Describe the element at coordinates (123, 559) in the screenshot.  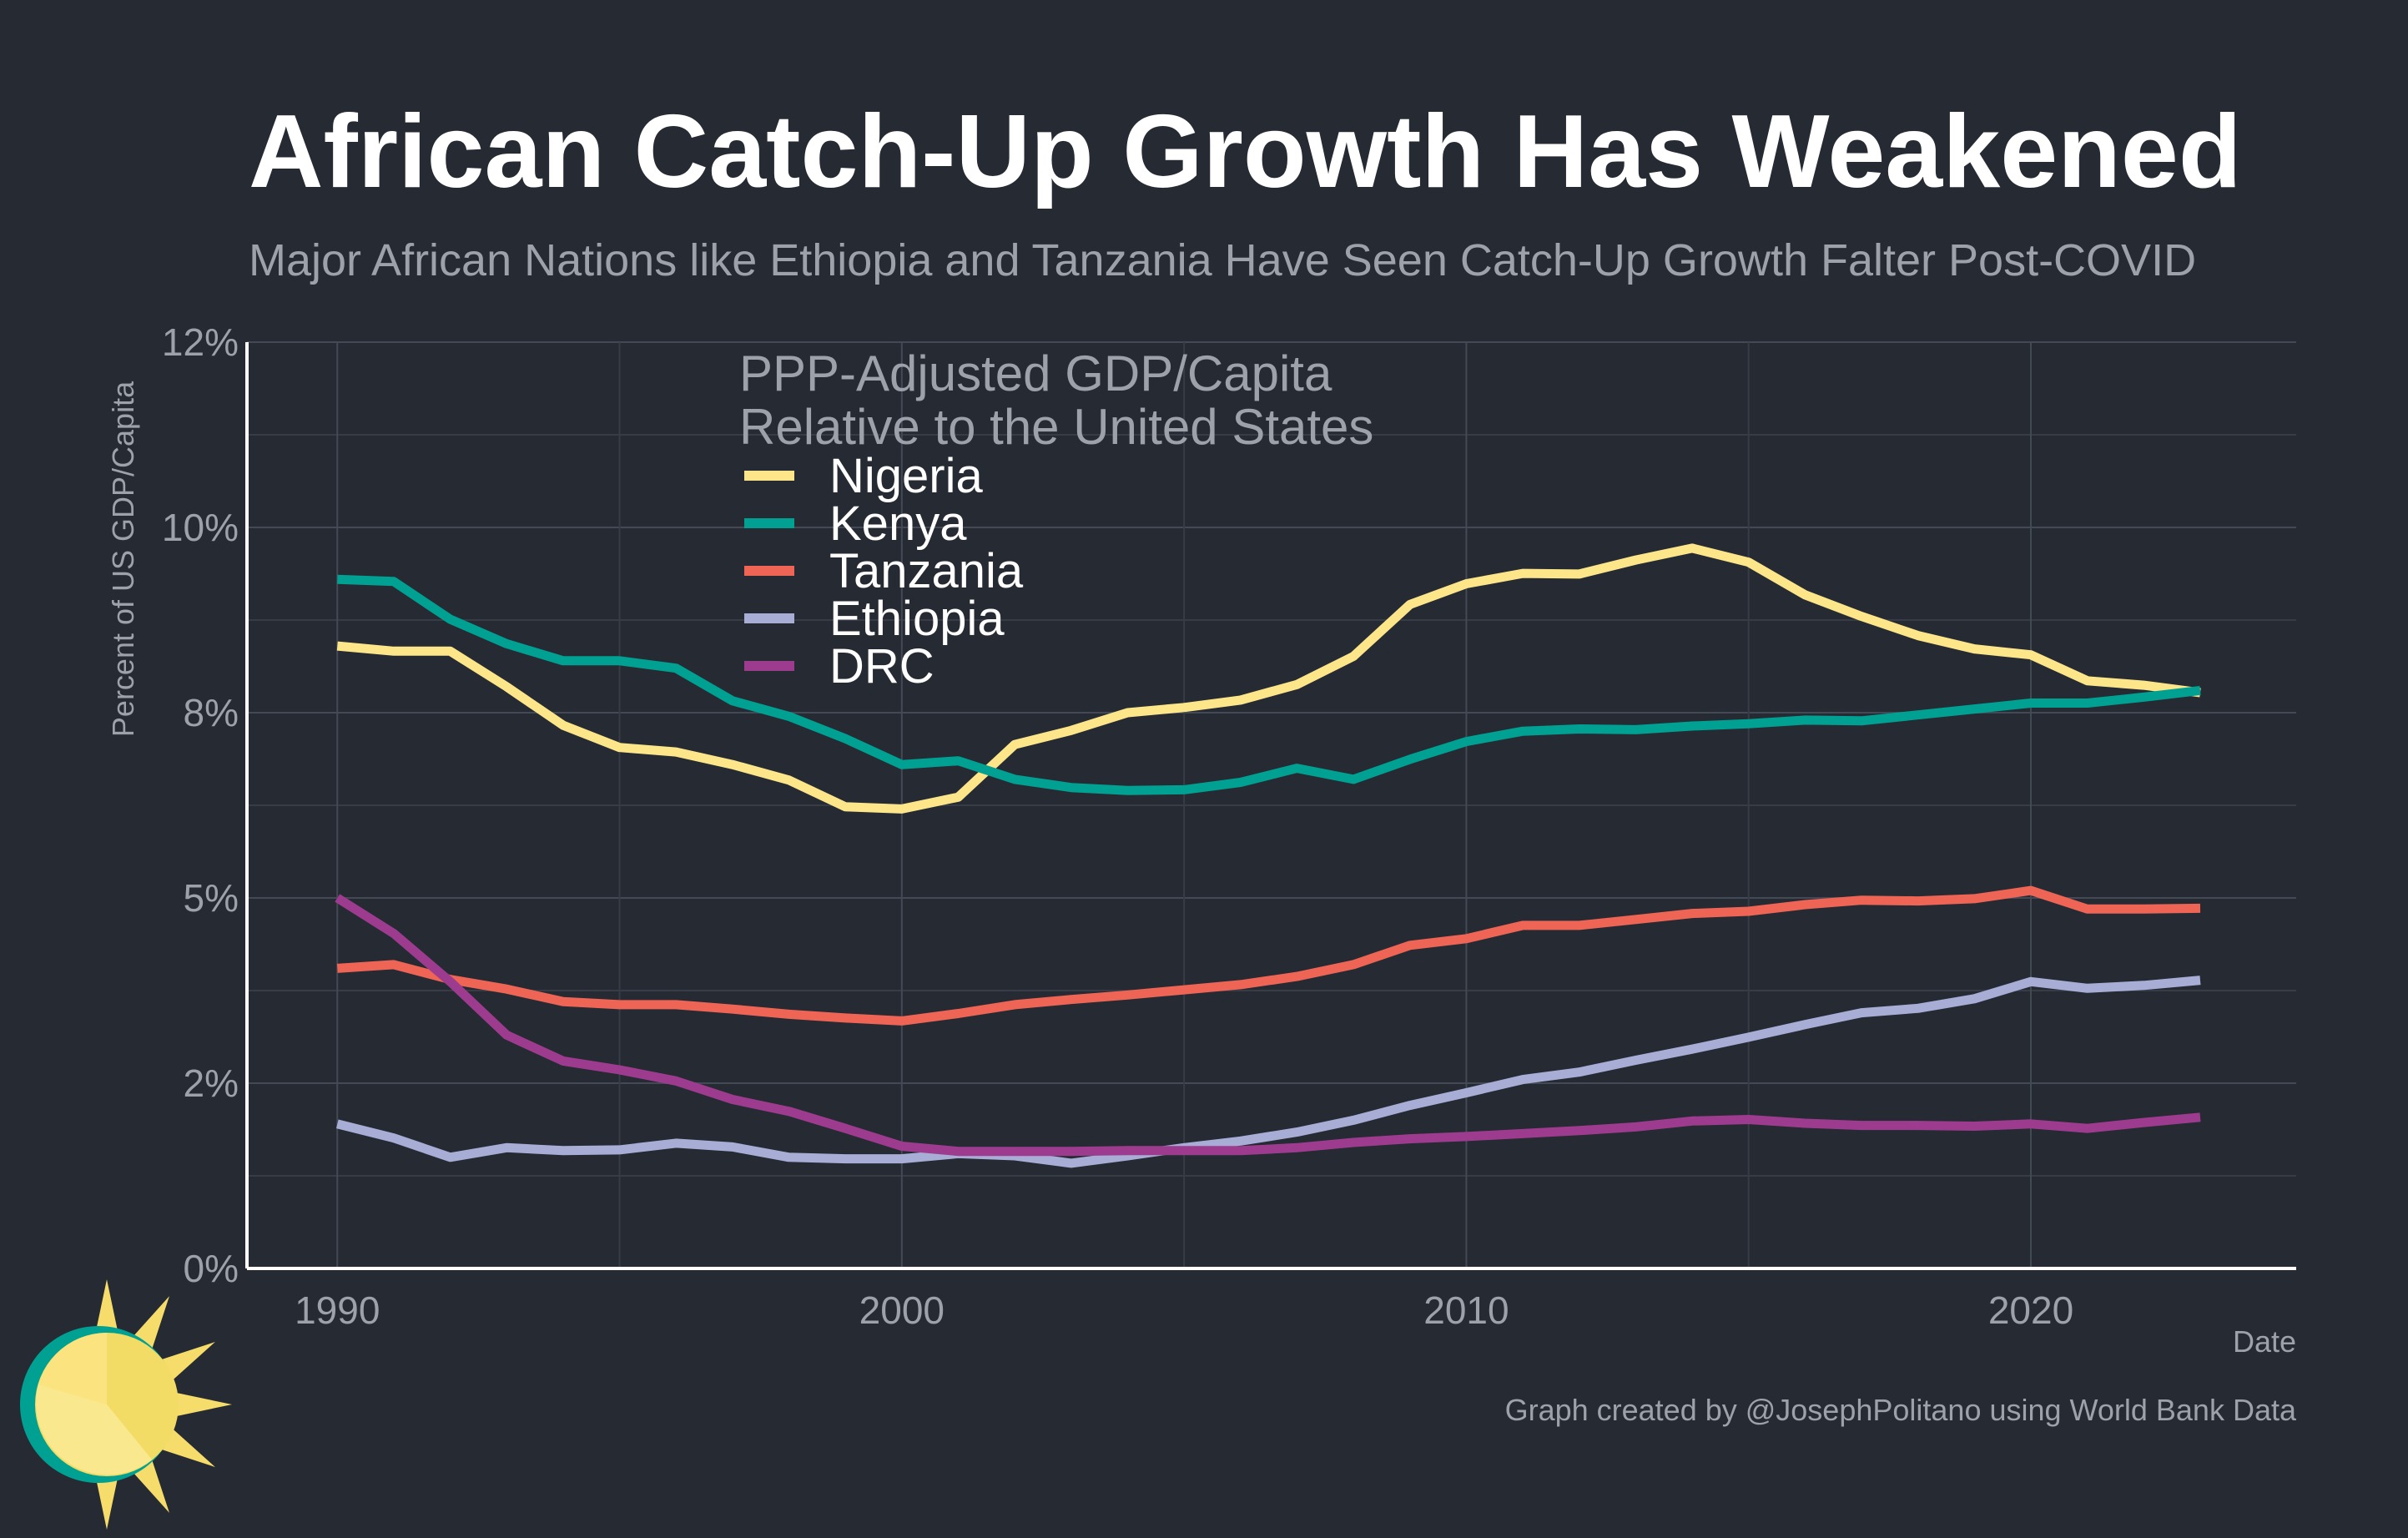
I see `y-axis-label: Percent of US GDP/Capita` at that location.